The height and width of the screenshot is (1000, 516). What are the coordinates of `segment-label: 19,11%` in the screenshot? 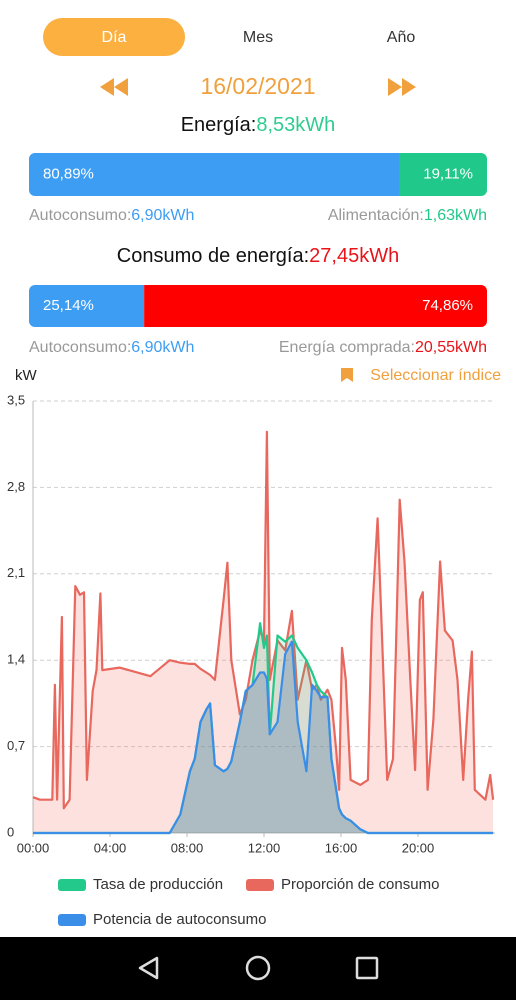 It's located at (448, 173).